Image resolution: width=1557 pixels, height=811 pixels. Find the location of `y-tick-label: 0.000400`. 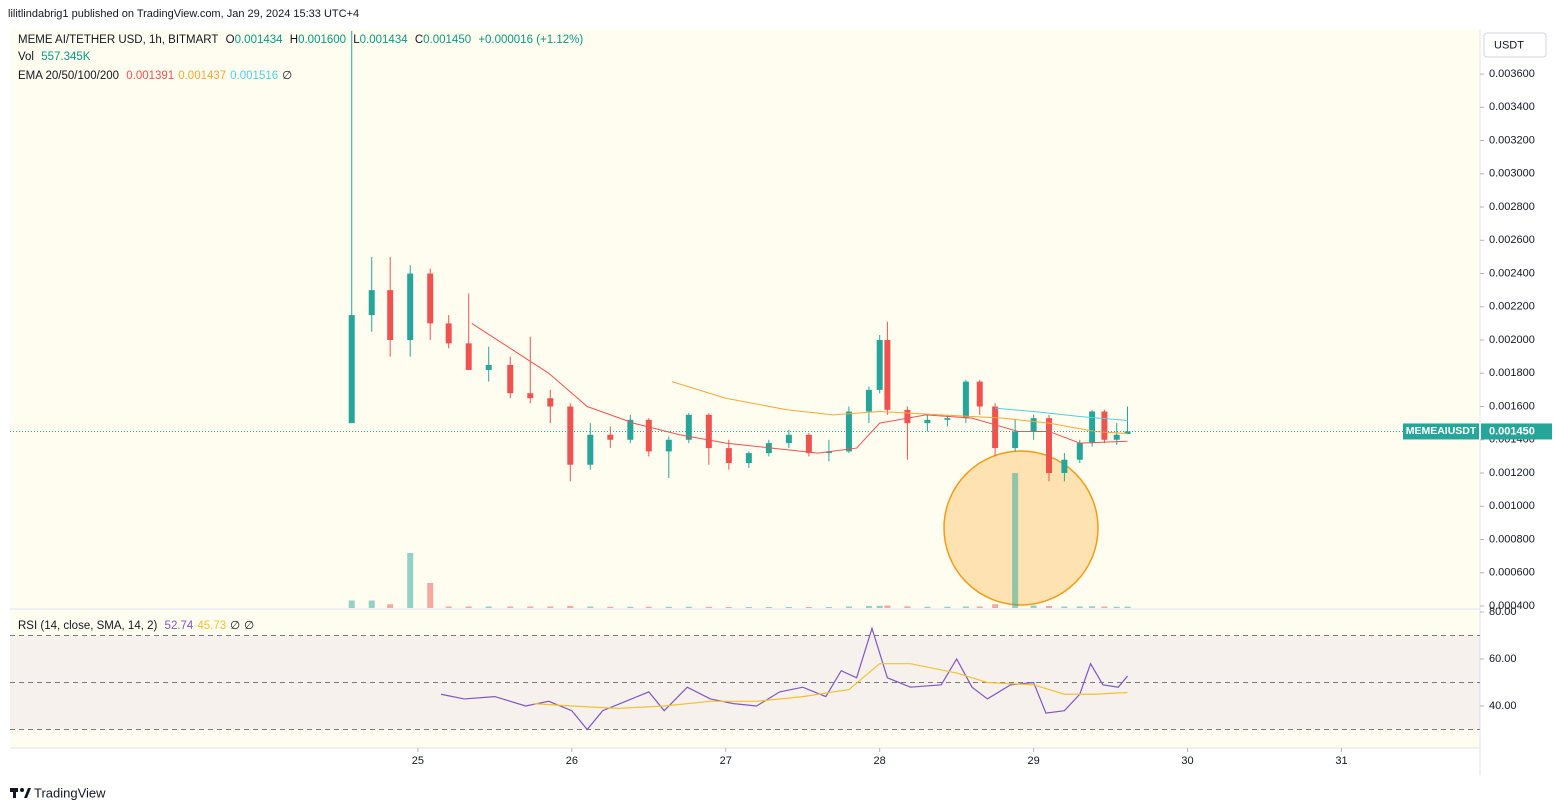

y-tick-label: 0.000400 is located at coordinates (1512, 606).